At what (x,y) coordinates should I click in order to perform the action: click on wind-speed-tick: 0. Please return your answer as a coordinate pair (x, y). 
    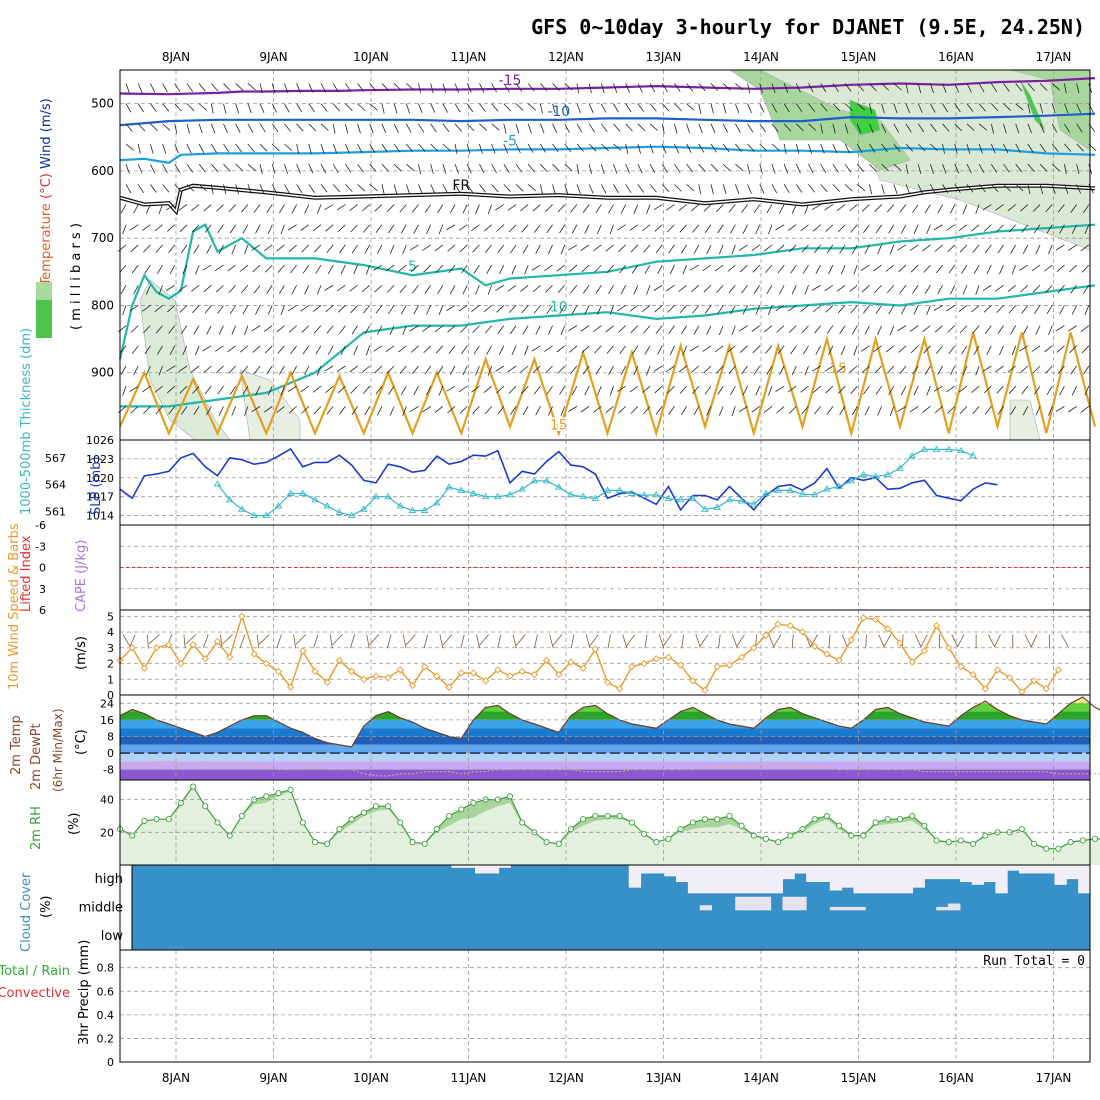
    Looking at the image, I should click on (110, 695).